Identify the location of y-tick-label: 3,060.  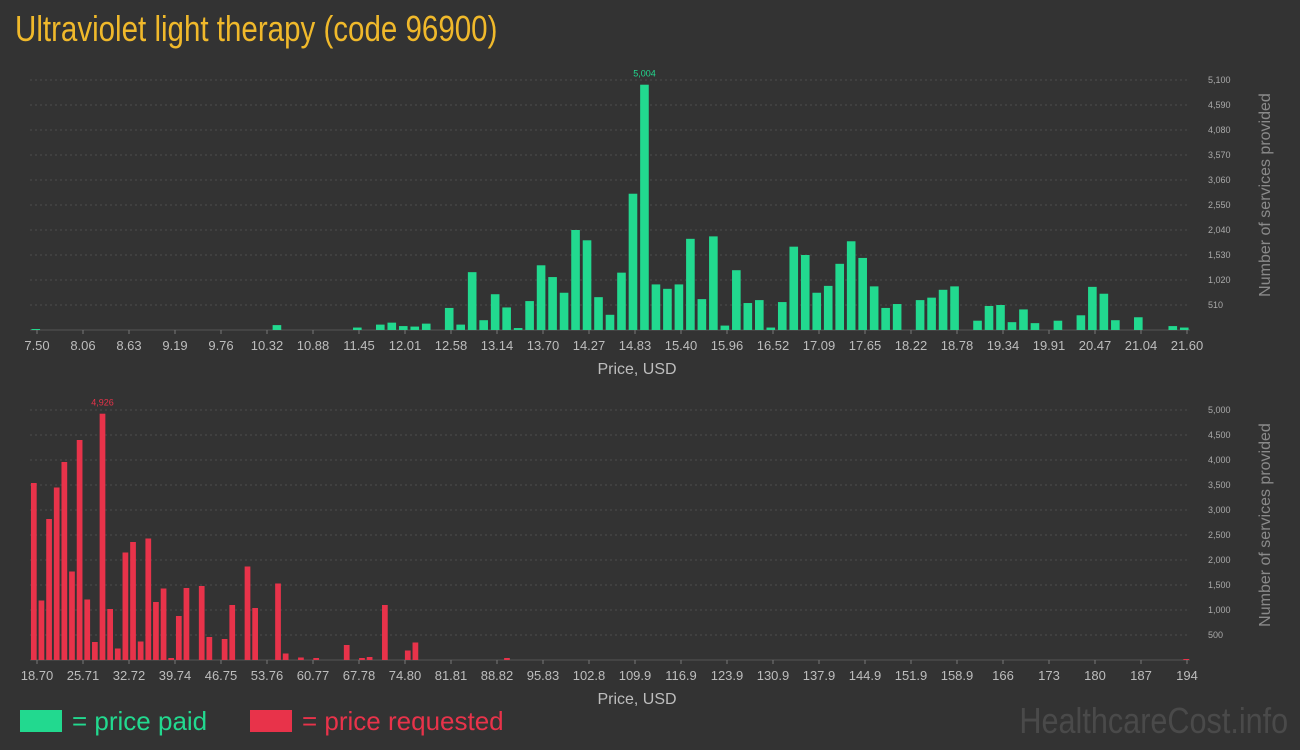
(1219, 180).